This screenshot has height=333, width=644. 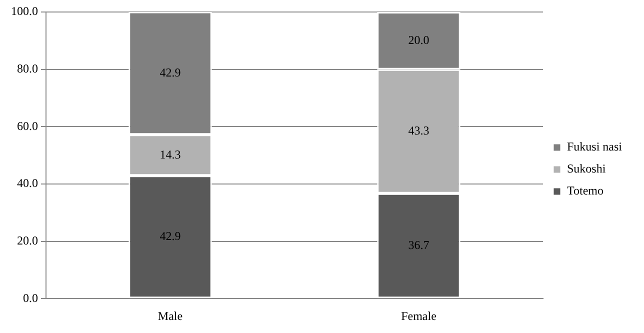 What do you see at coordinates (419, 131) in the screenshot?
I see `data-label: 43.3` at bounding box center [419, 131].